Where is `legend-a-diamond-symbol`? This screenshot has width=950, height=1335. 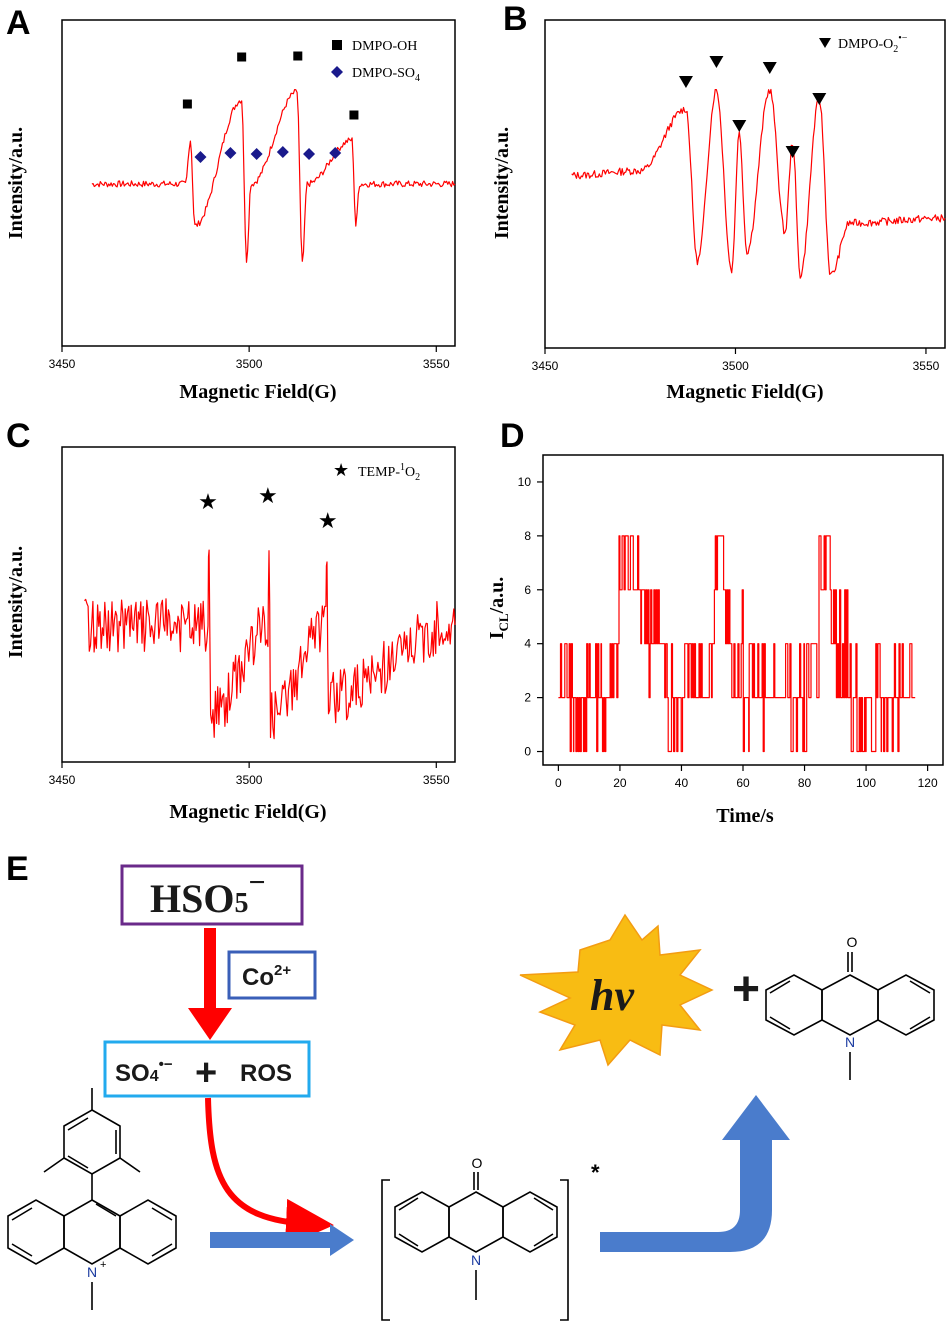 legend-a-diamond-symbol is located at coordinates (337, 72).